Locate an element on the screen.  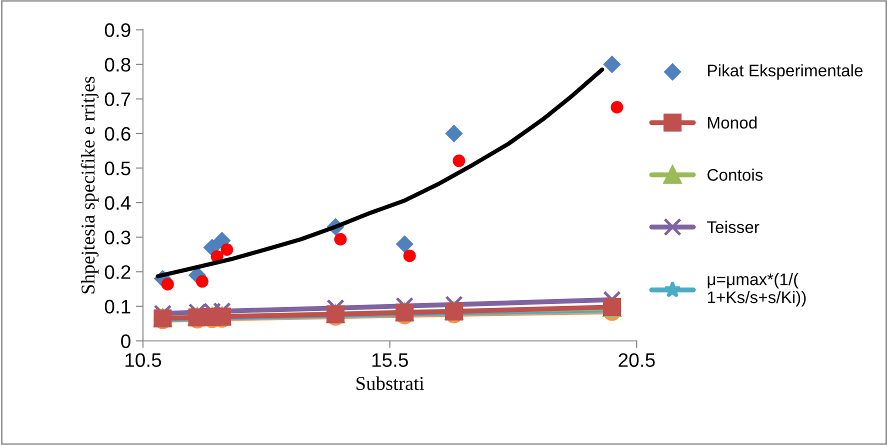
y-tick-label: 0.2 is located at coordinates (117, 272).